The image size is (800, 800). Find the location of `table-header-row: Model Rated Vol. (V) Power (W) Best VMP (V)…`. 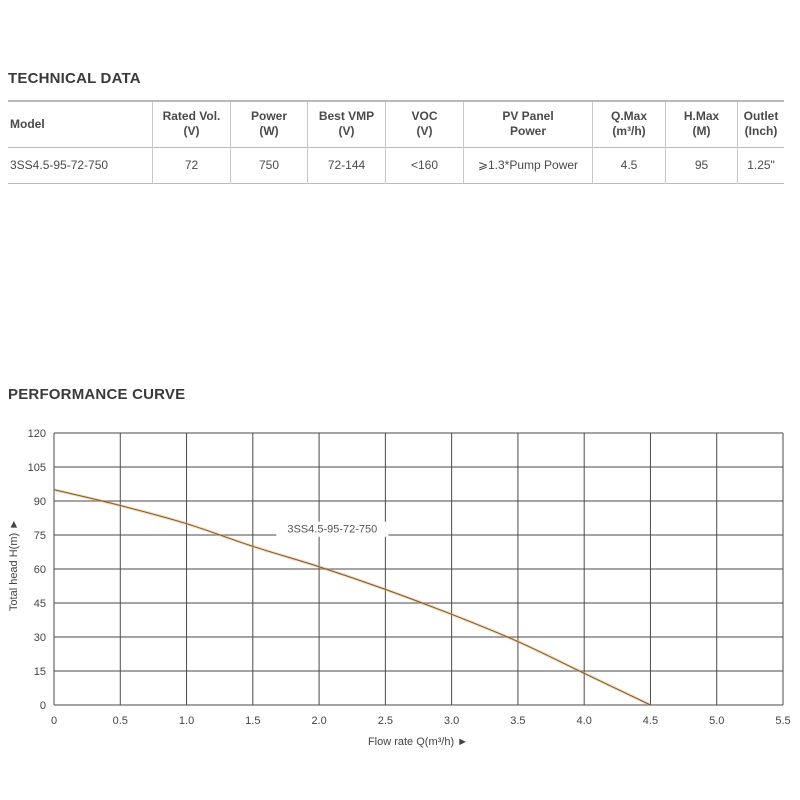

table-header-row: Model Rated Vol. (V) Power (W) Best VMP (V)… is located at coordinates (396, 124).